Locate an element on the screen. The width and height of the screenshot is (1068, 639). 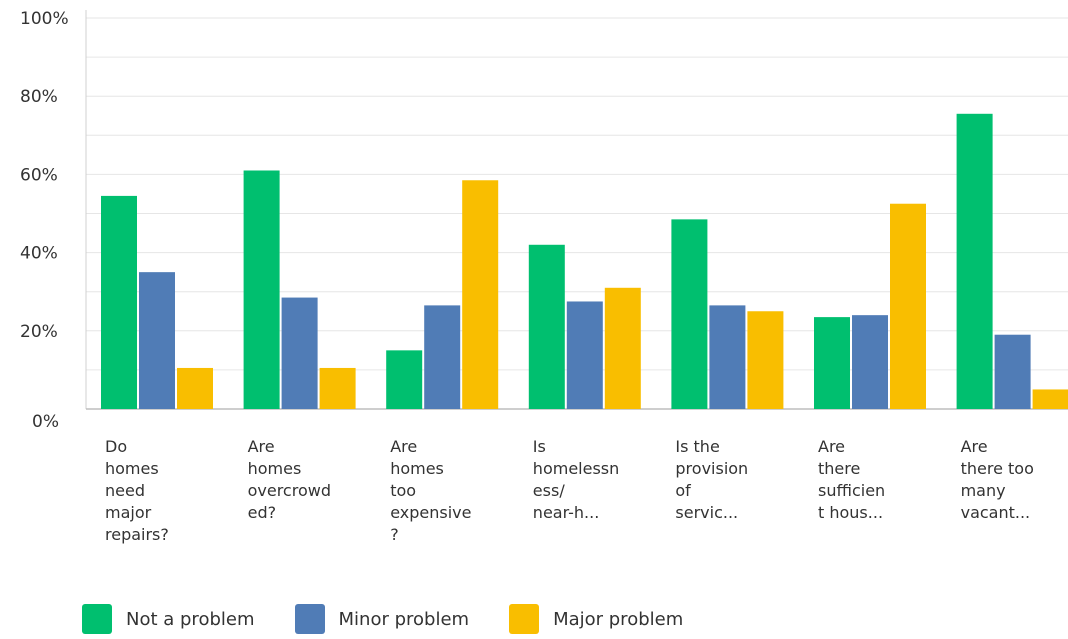
y-tick-label: 60% is located at coordinates (39, 175).